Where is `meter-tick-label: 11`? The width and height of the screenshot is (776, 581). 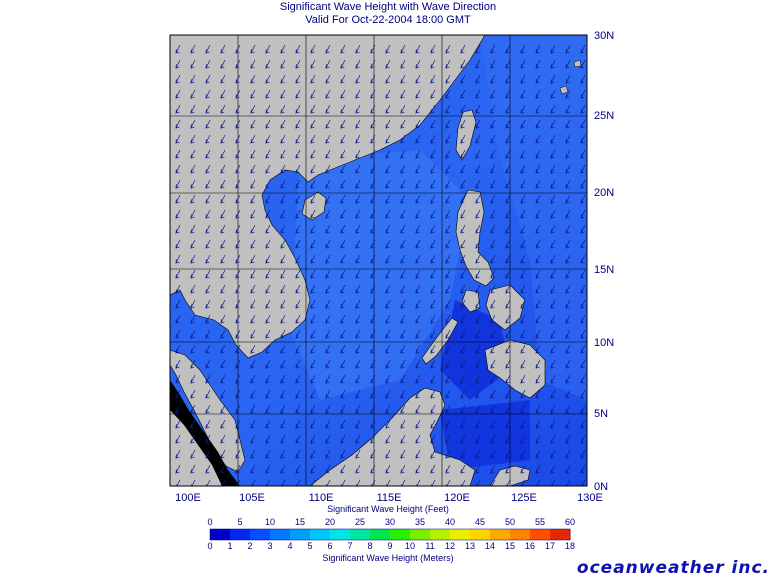
meter-tick-label: 11 is located at coordinates (430, 546).